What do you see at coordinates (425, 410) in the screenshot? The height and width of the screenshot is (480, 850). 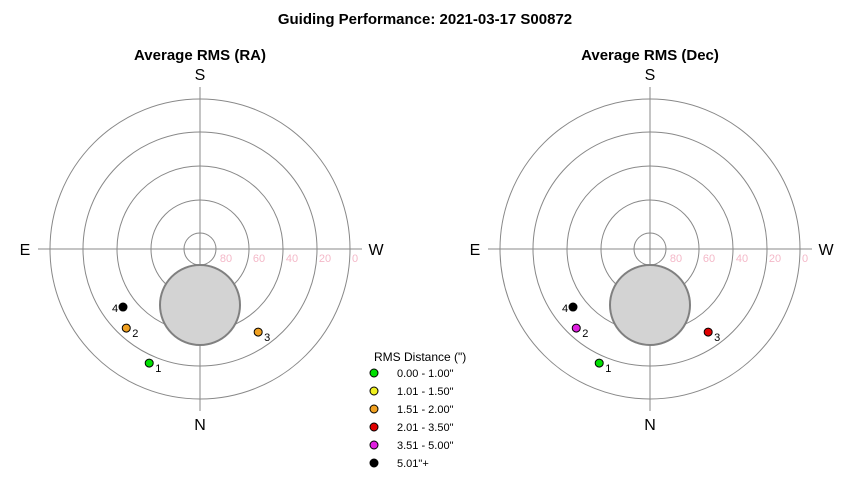 I see `legend-item-label: 1.51 - 2.00"` at bounding box center [425, 410].